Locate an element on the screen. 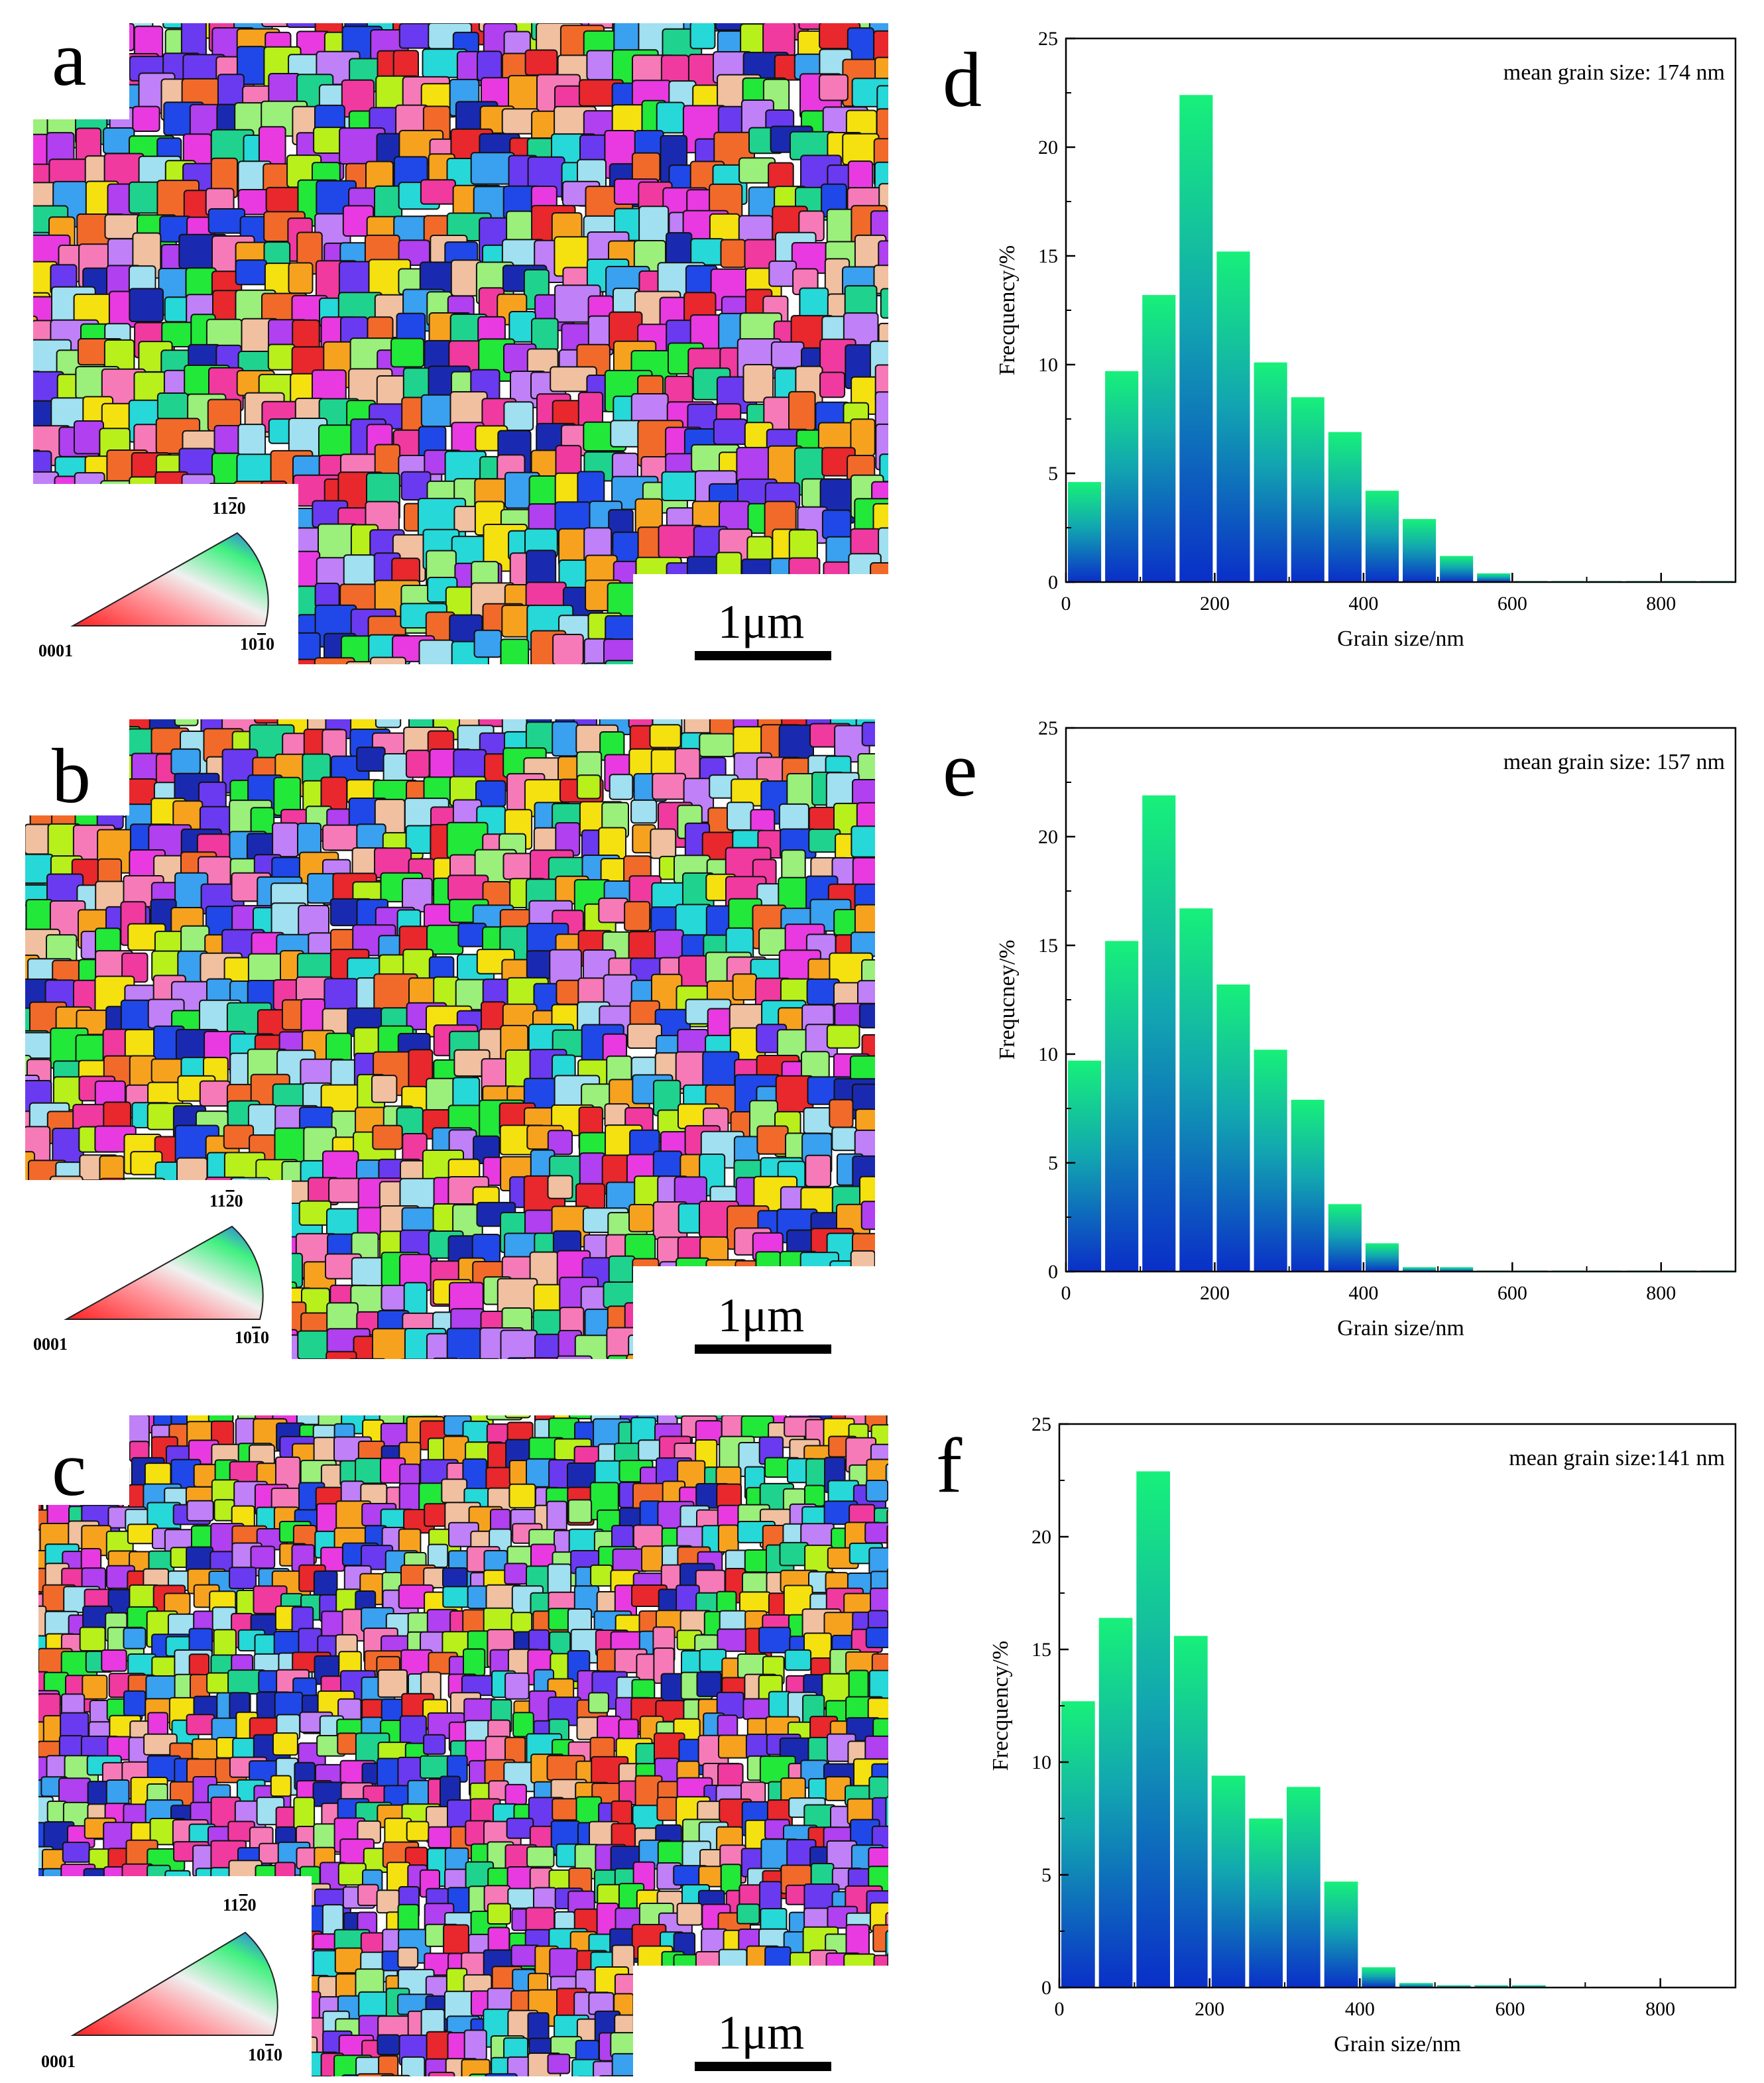 This screenshot has width=1764, height=2083. y-tick-label: 0 is located at coordinates (1053, 1272).